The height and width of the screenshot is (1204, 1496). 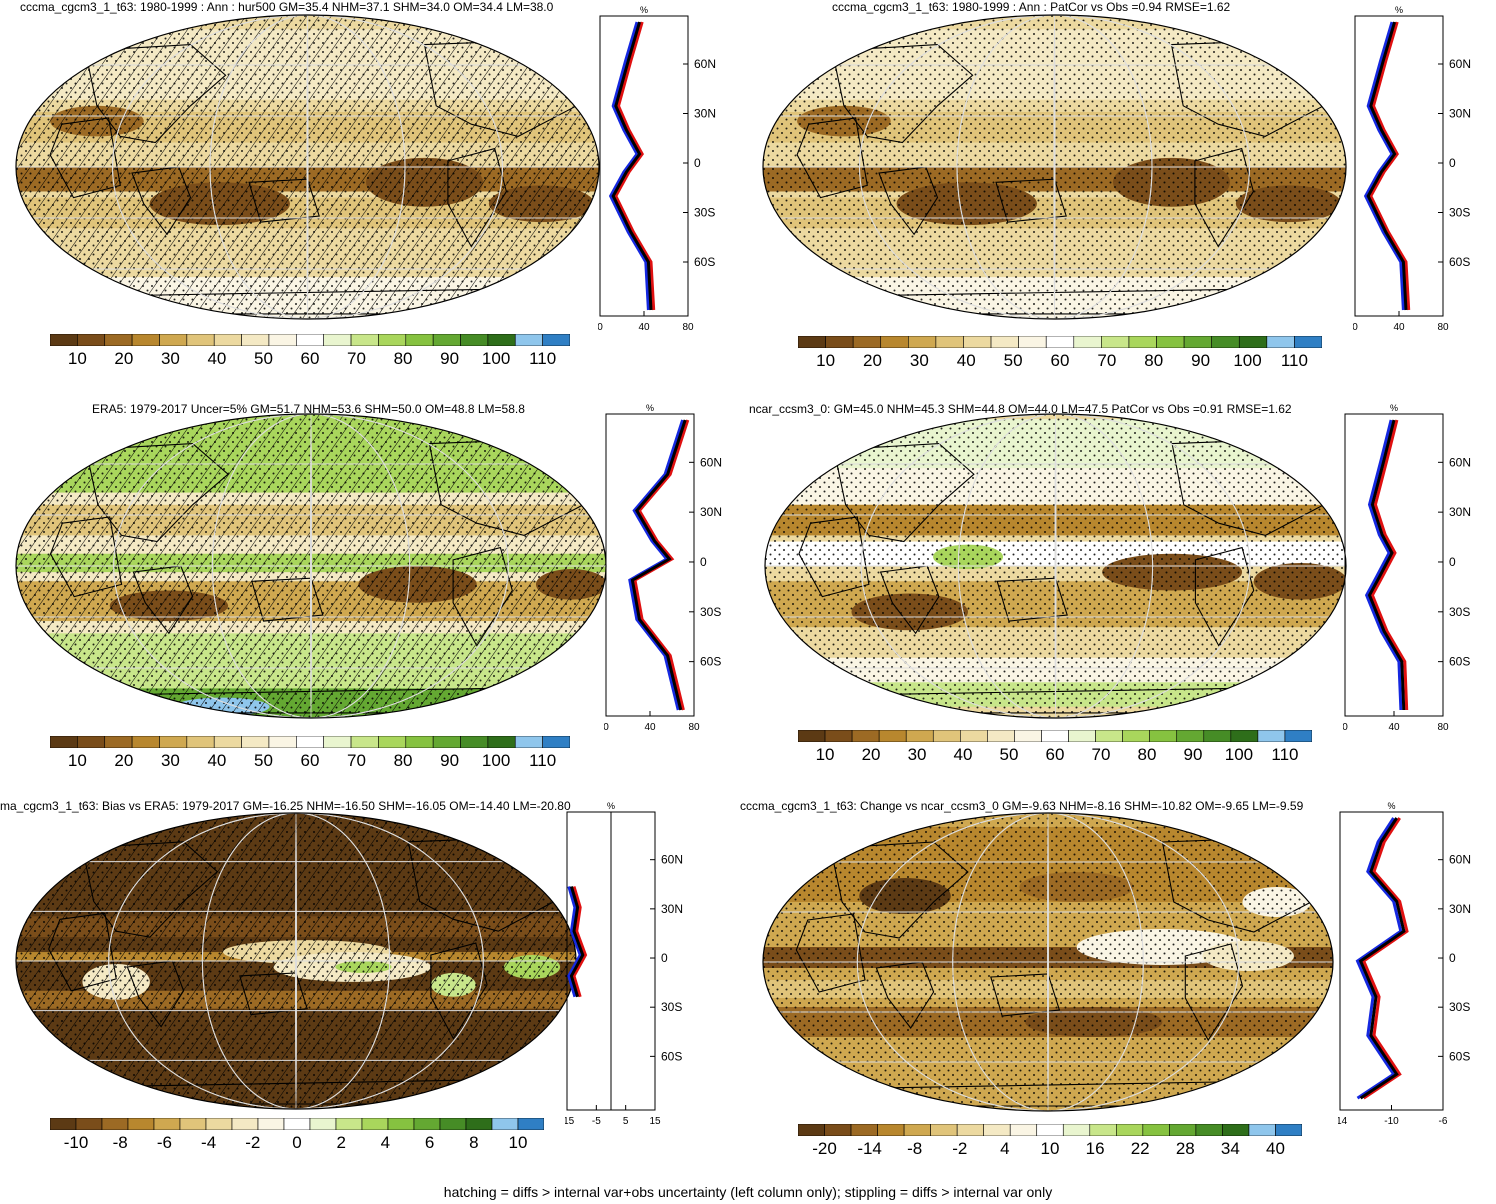 I want to click on lat-tick-label: 0, so click(x=1452, y=163).